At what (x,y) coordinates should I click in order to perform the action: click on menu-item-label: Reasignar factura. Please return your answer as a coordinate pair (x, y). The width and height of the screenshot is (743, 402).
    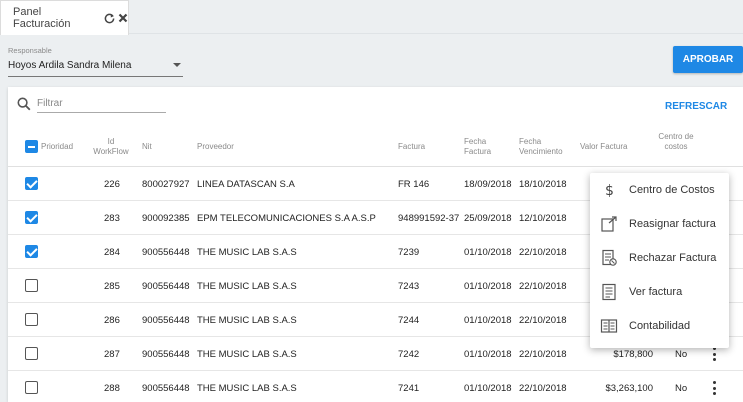
    Looking at the image, I should click on (672, 224).